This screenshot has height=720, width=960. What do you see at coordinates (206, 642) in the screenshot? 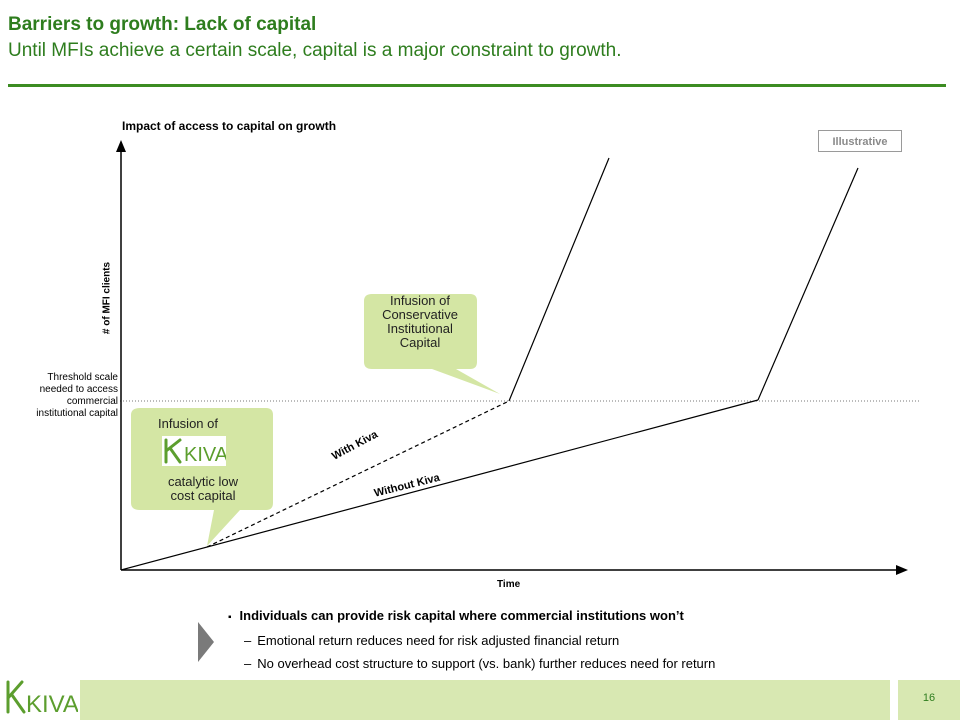
I see `chevron-right-icon` at bounding box center [206, 642].